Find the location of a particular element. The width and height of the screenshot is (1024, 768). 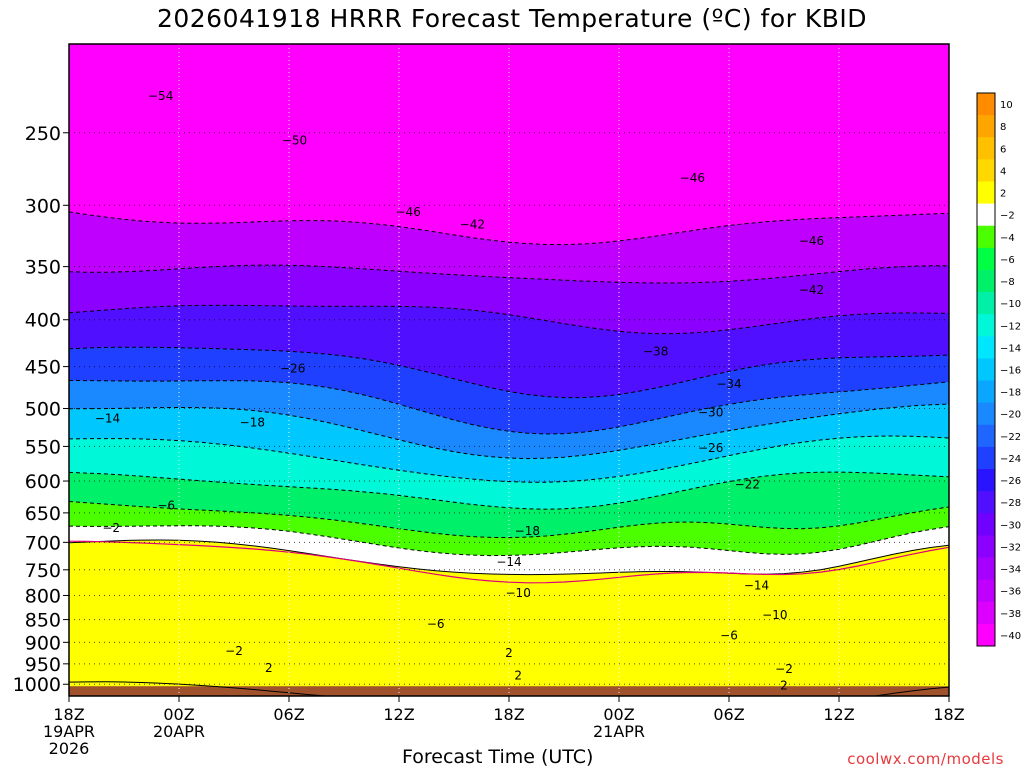

colorbar-label: −22 is located at coordinates (1010, 437).